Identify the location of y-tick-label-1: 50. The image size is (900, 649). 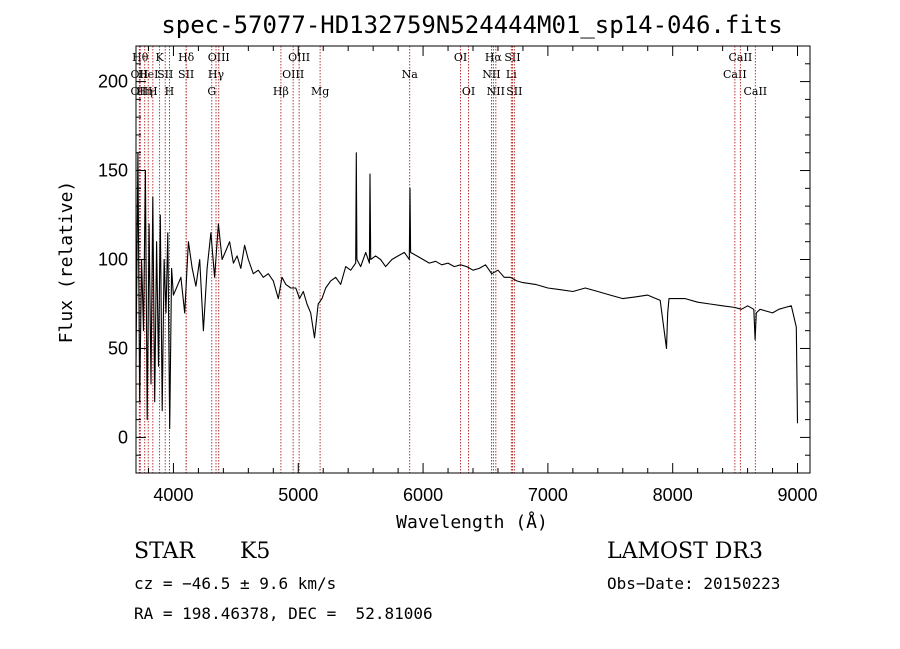
(118, 348).